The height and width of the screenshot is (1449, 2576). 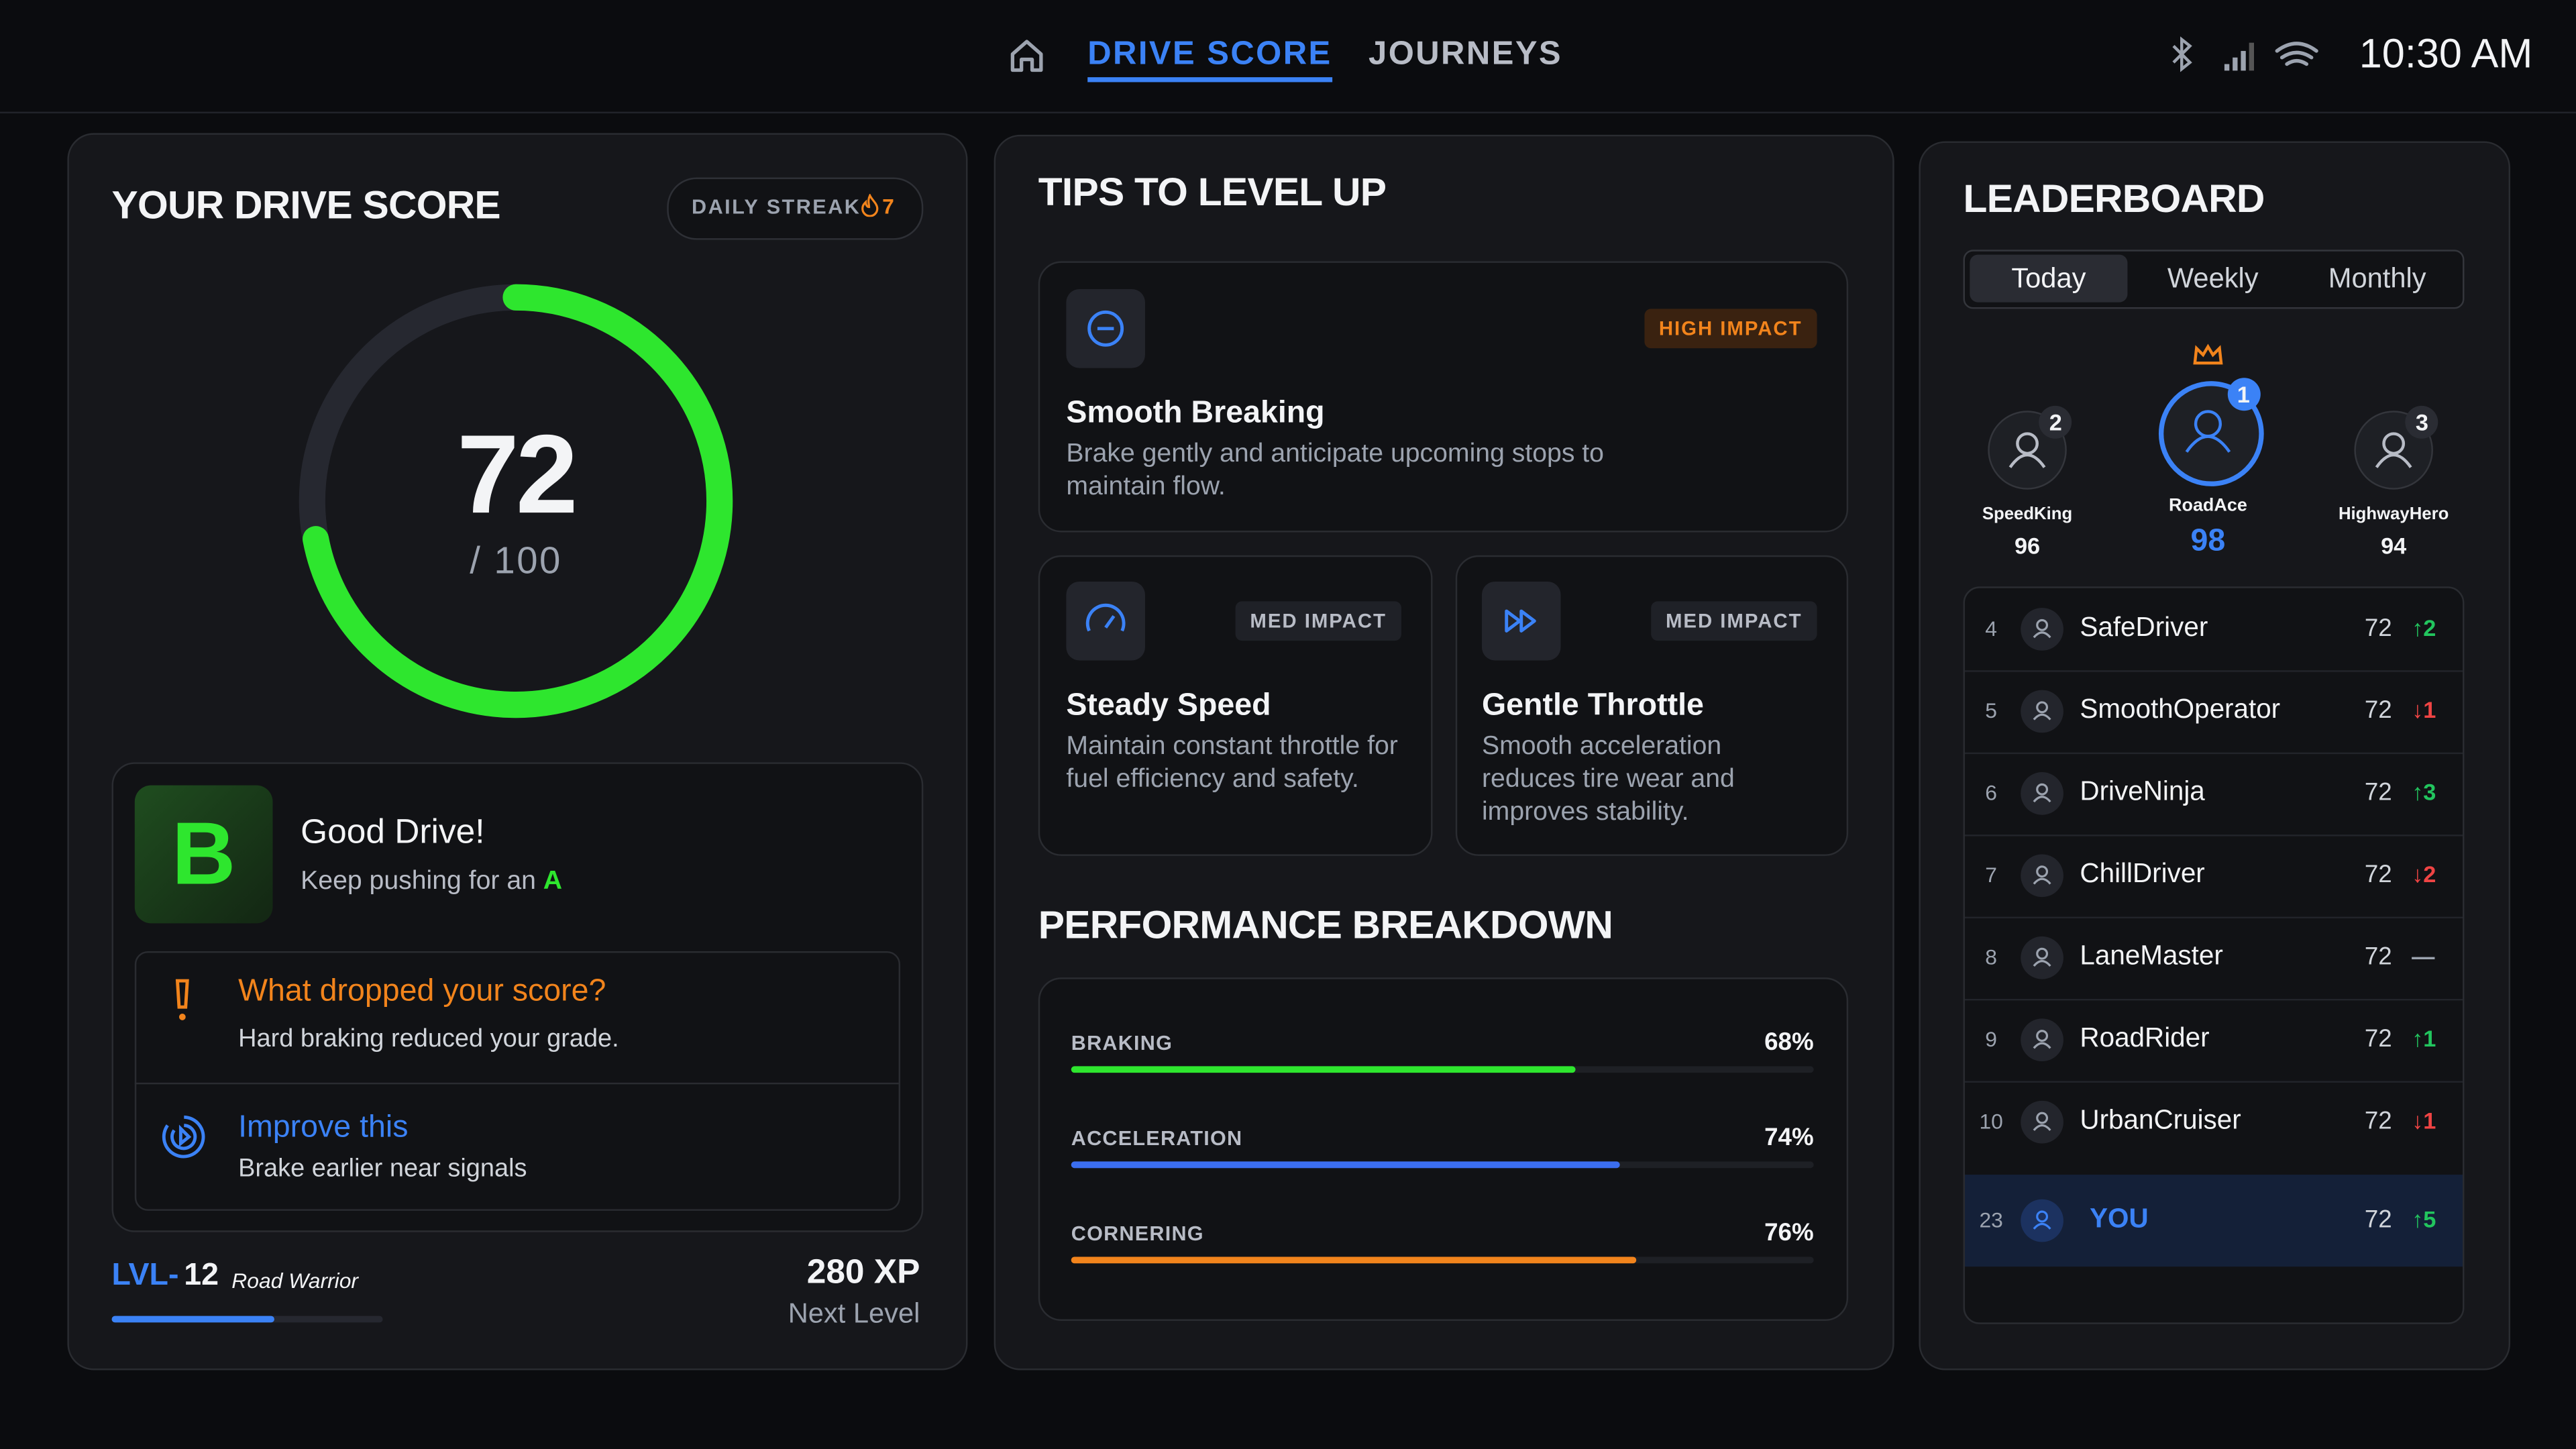 I want to click on rank: 7, so click(x=1991, y=875).